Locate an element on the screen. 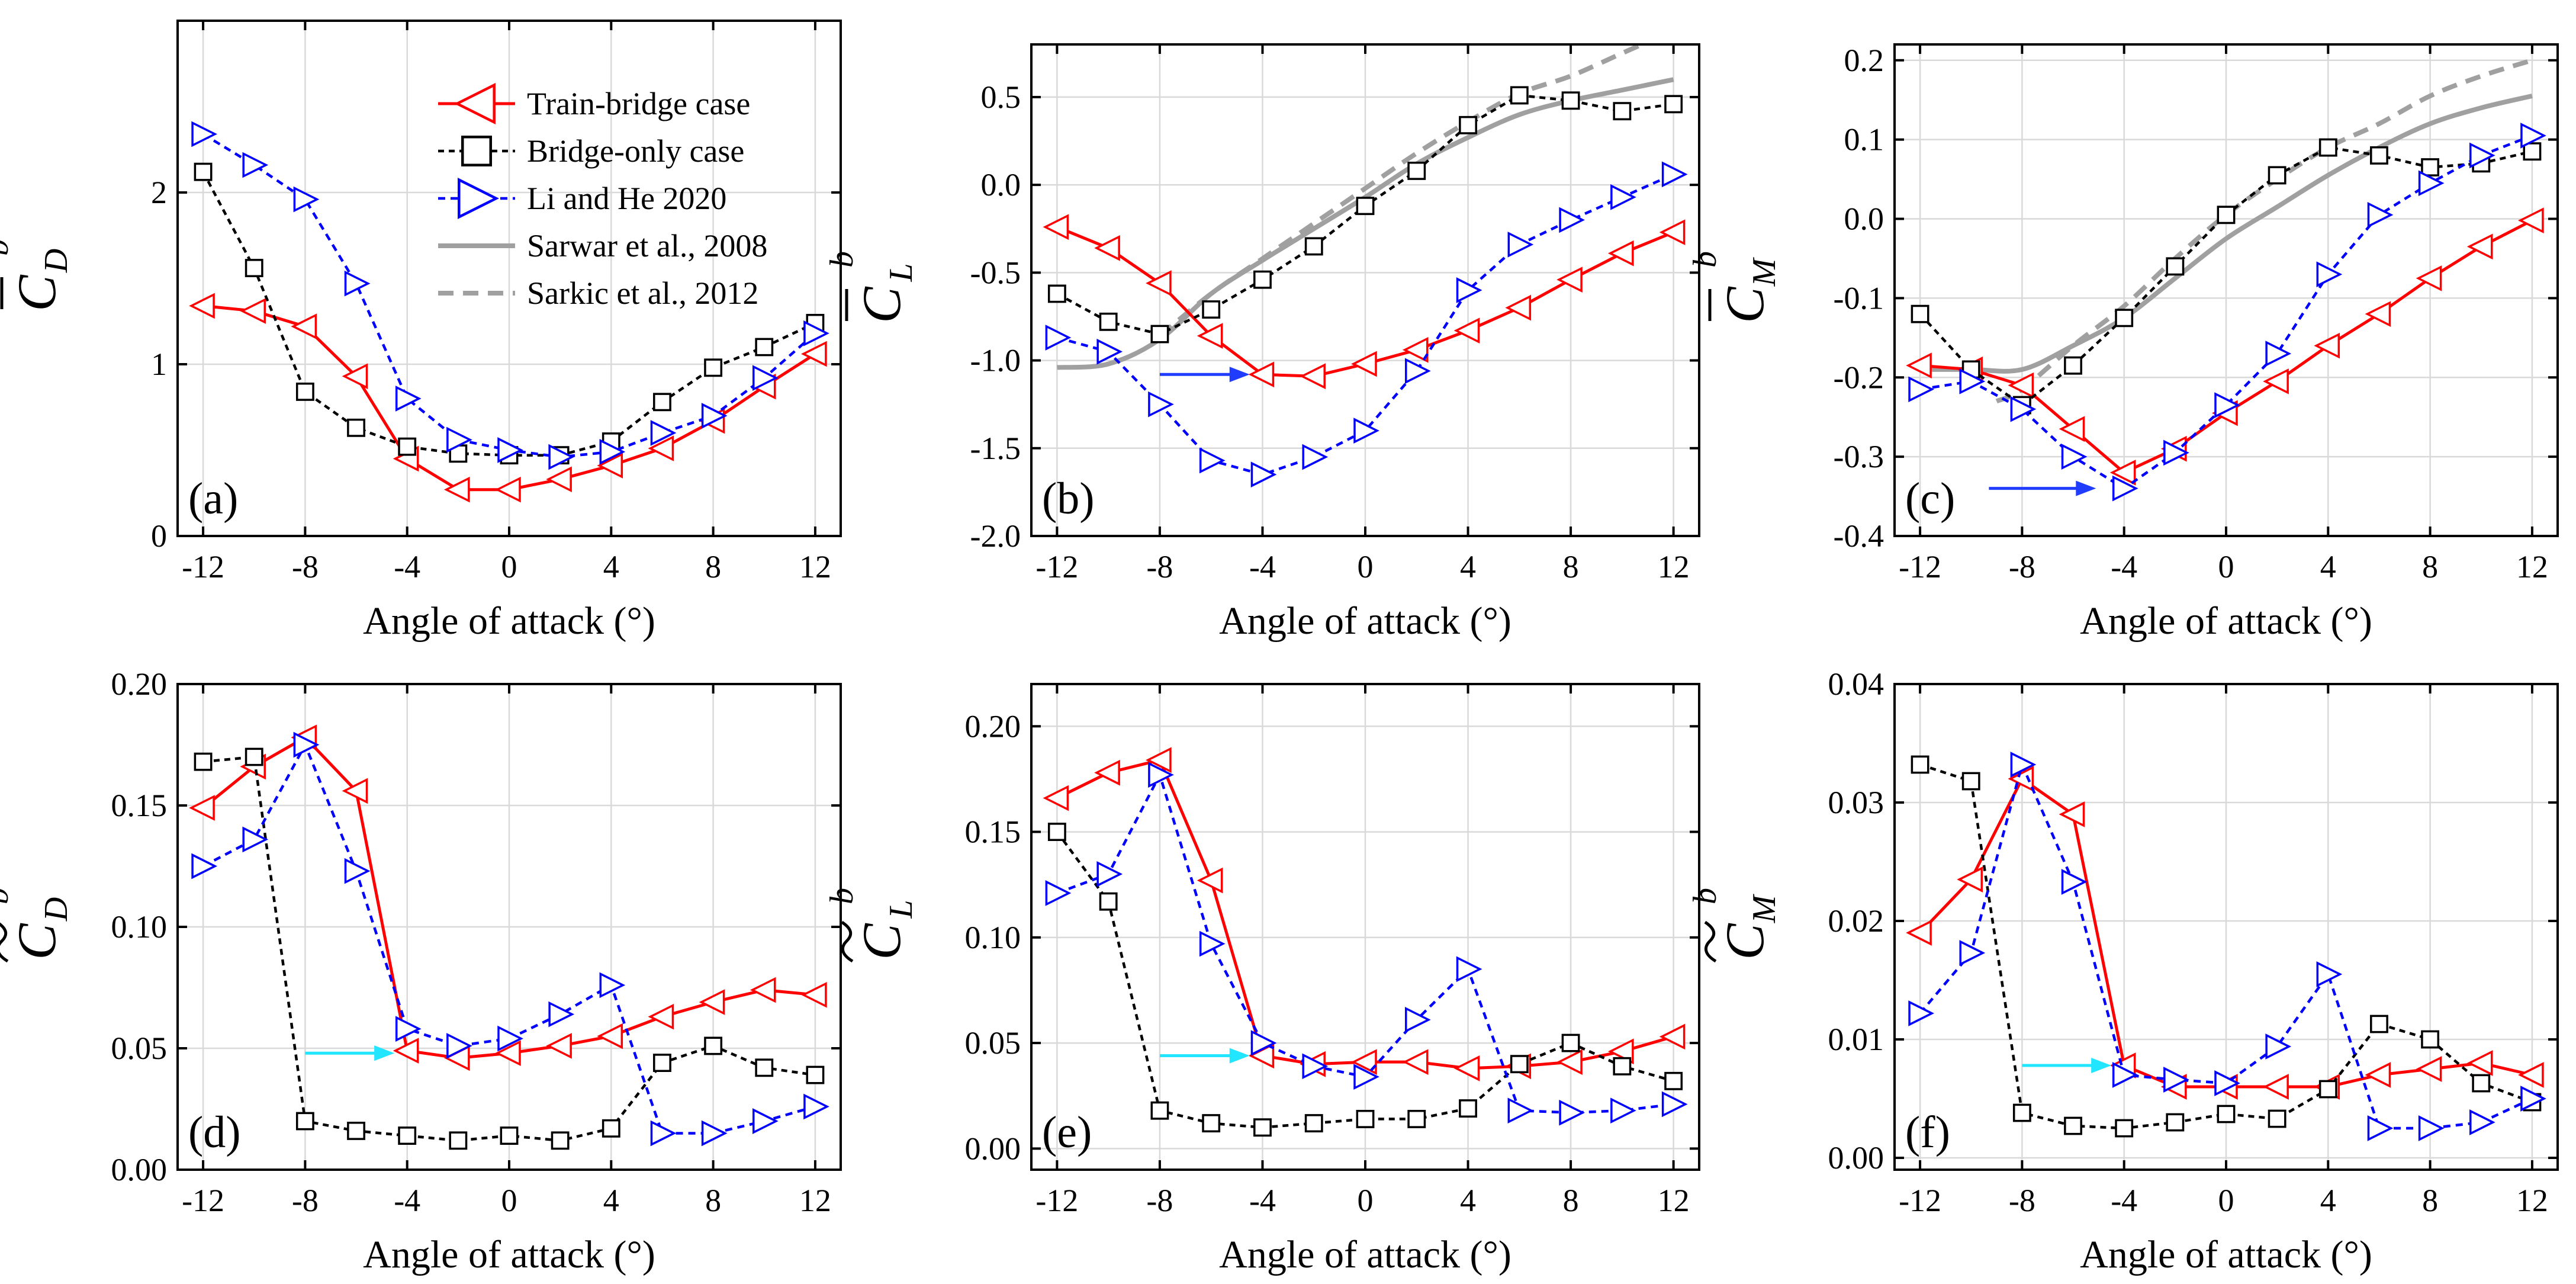  y-tick-label: 0.2 is located at coordinates (1864, 60).